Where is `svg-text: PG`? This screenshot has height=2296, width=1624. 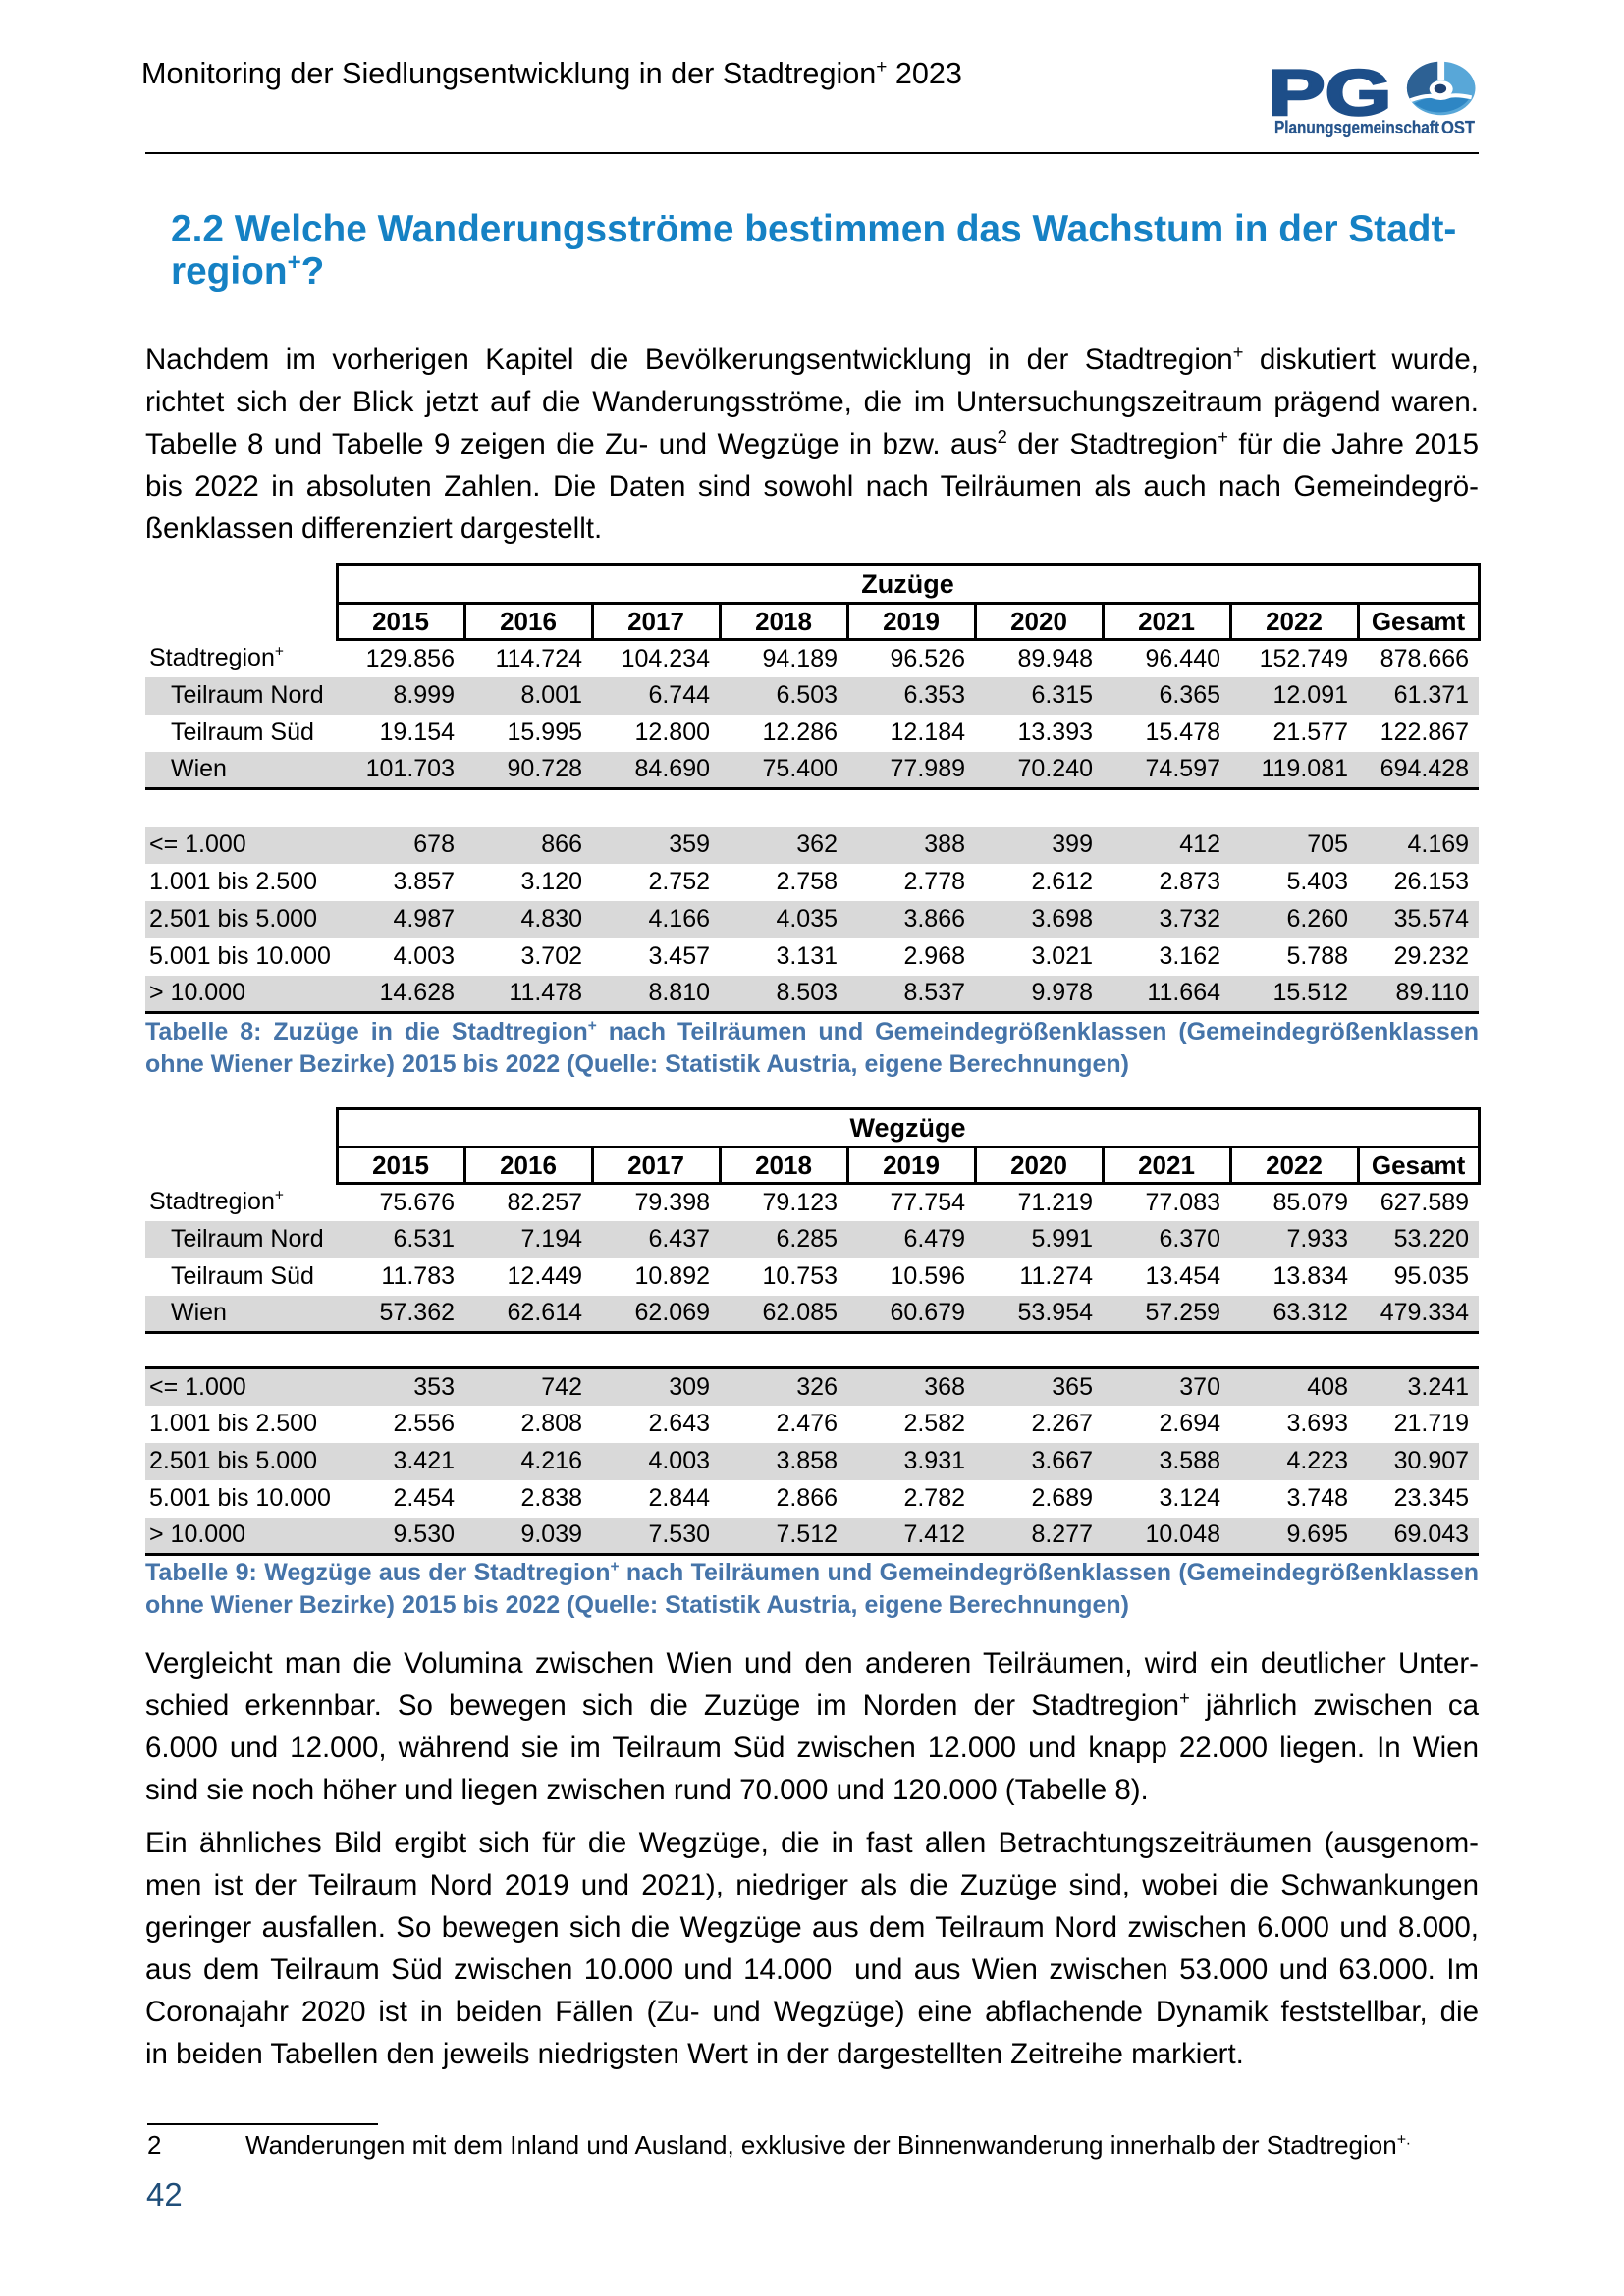
svg-text: PG is located at coordinates (1330, 93).